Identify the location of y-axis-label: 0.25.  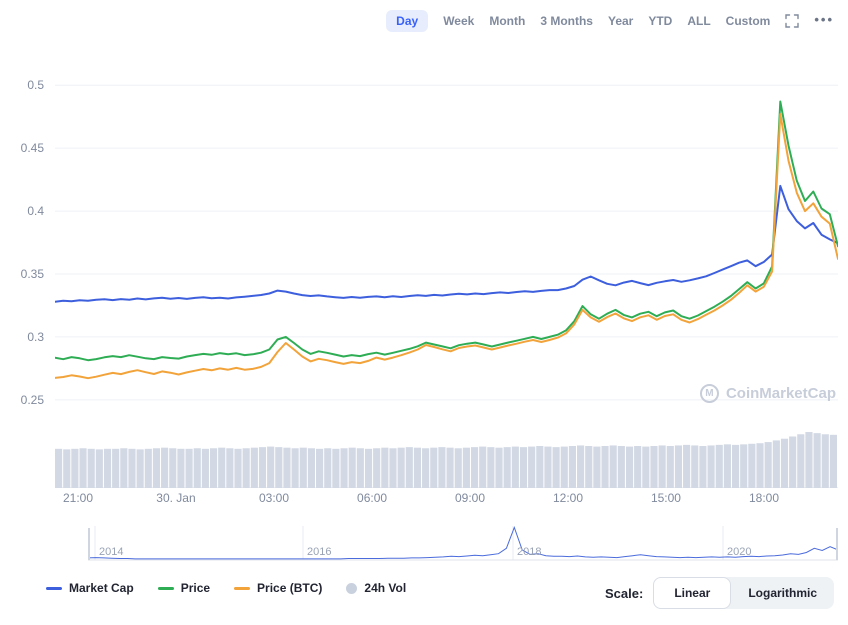
(32, 399).